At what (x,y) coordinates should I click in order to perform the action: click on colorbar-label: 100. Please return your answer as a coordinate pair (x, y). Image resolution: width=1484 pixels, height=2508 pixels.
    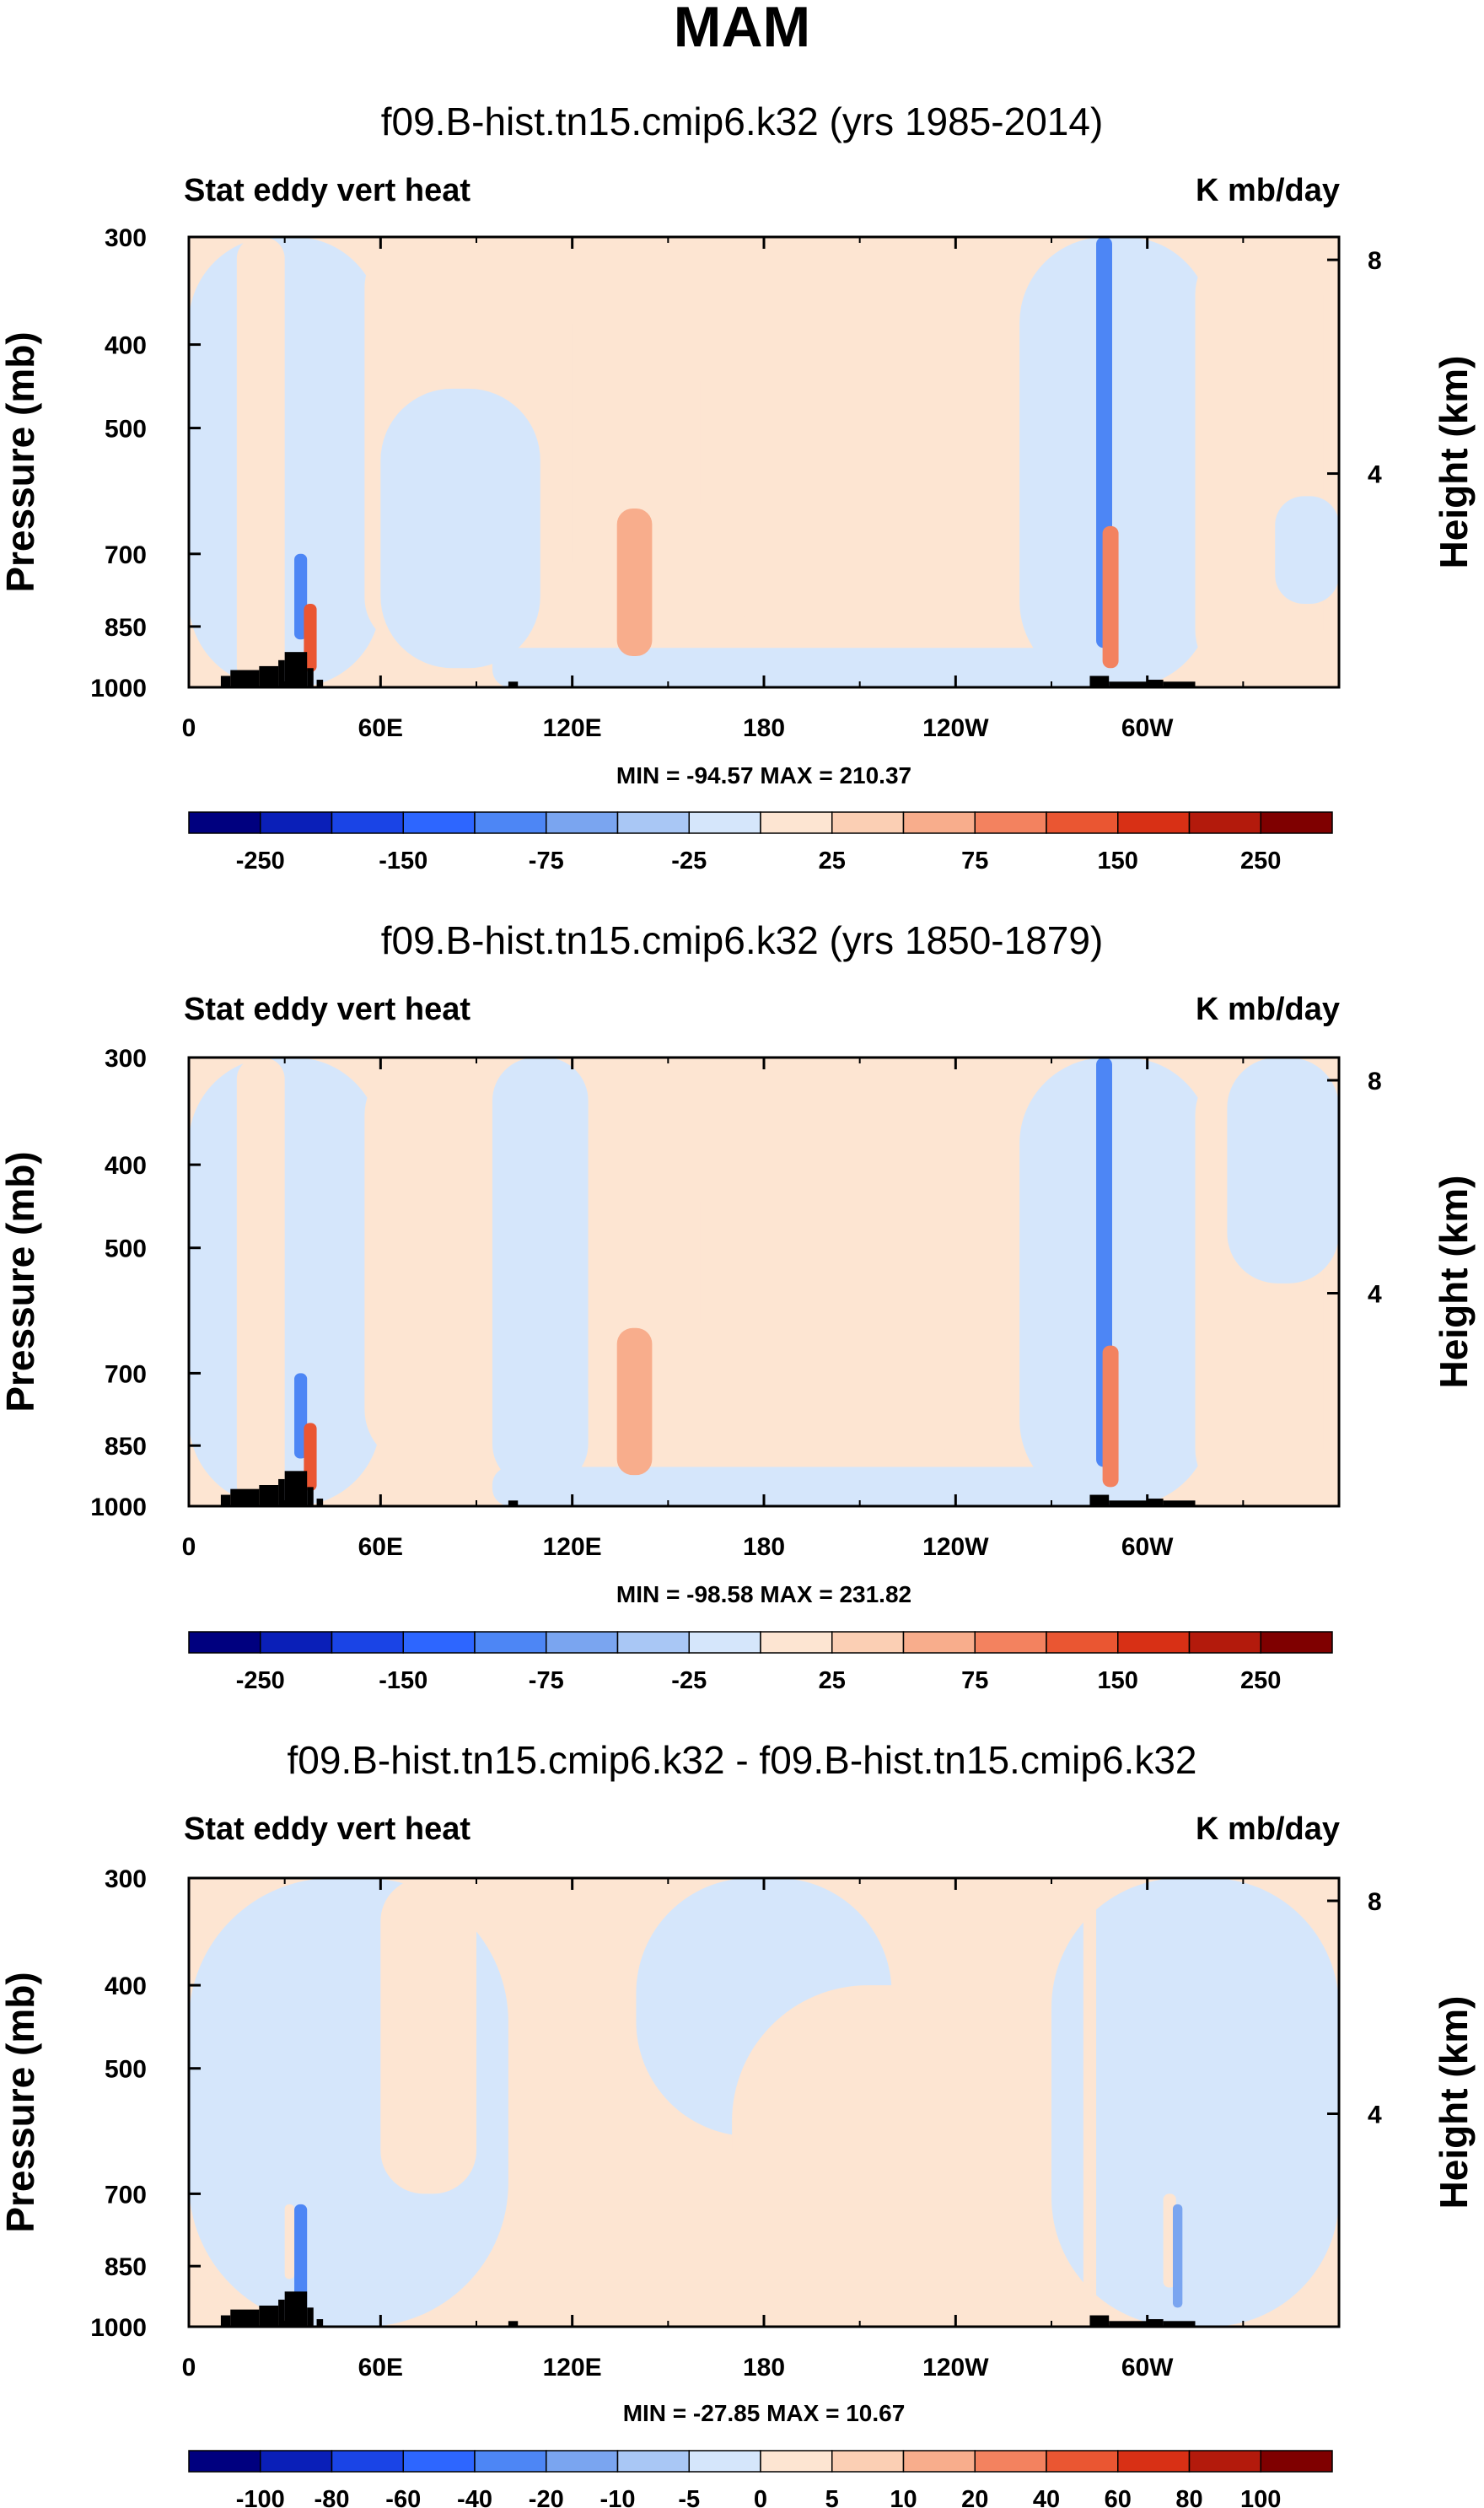
    Looking at the image, I should click on (1260, 2497).